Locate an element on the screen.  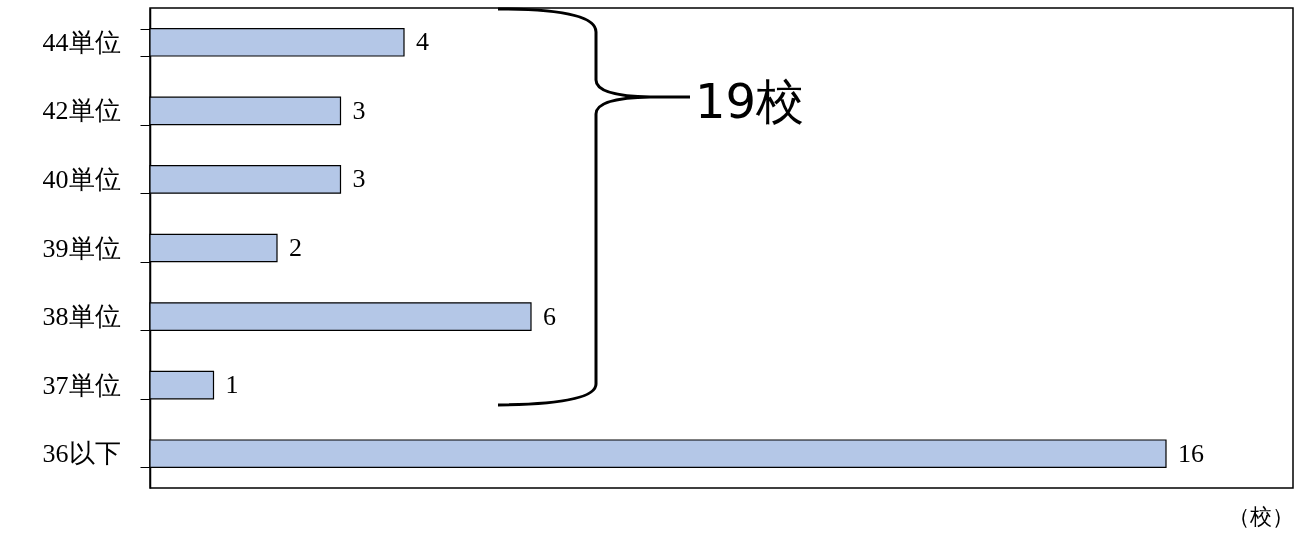
y-tick-label: 40単位 is located at coordinates (81, 179).